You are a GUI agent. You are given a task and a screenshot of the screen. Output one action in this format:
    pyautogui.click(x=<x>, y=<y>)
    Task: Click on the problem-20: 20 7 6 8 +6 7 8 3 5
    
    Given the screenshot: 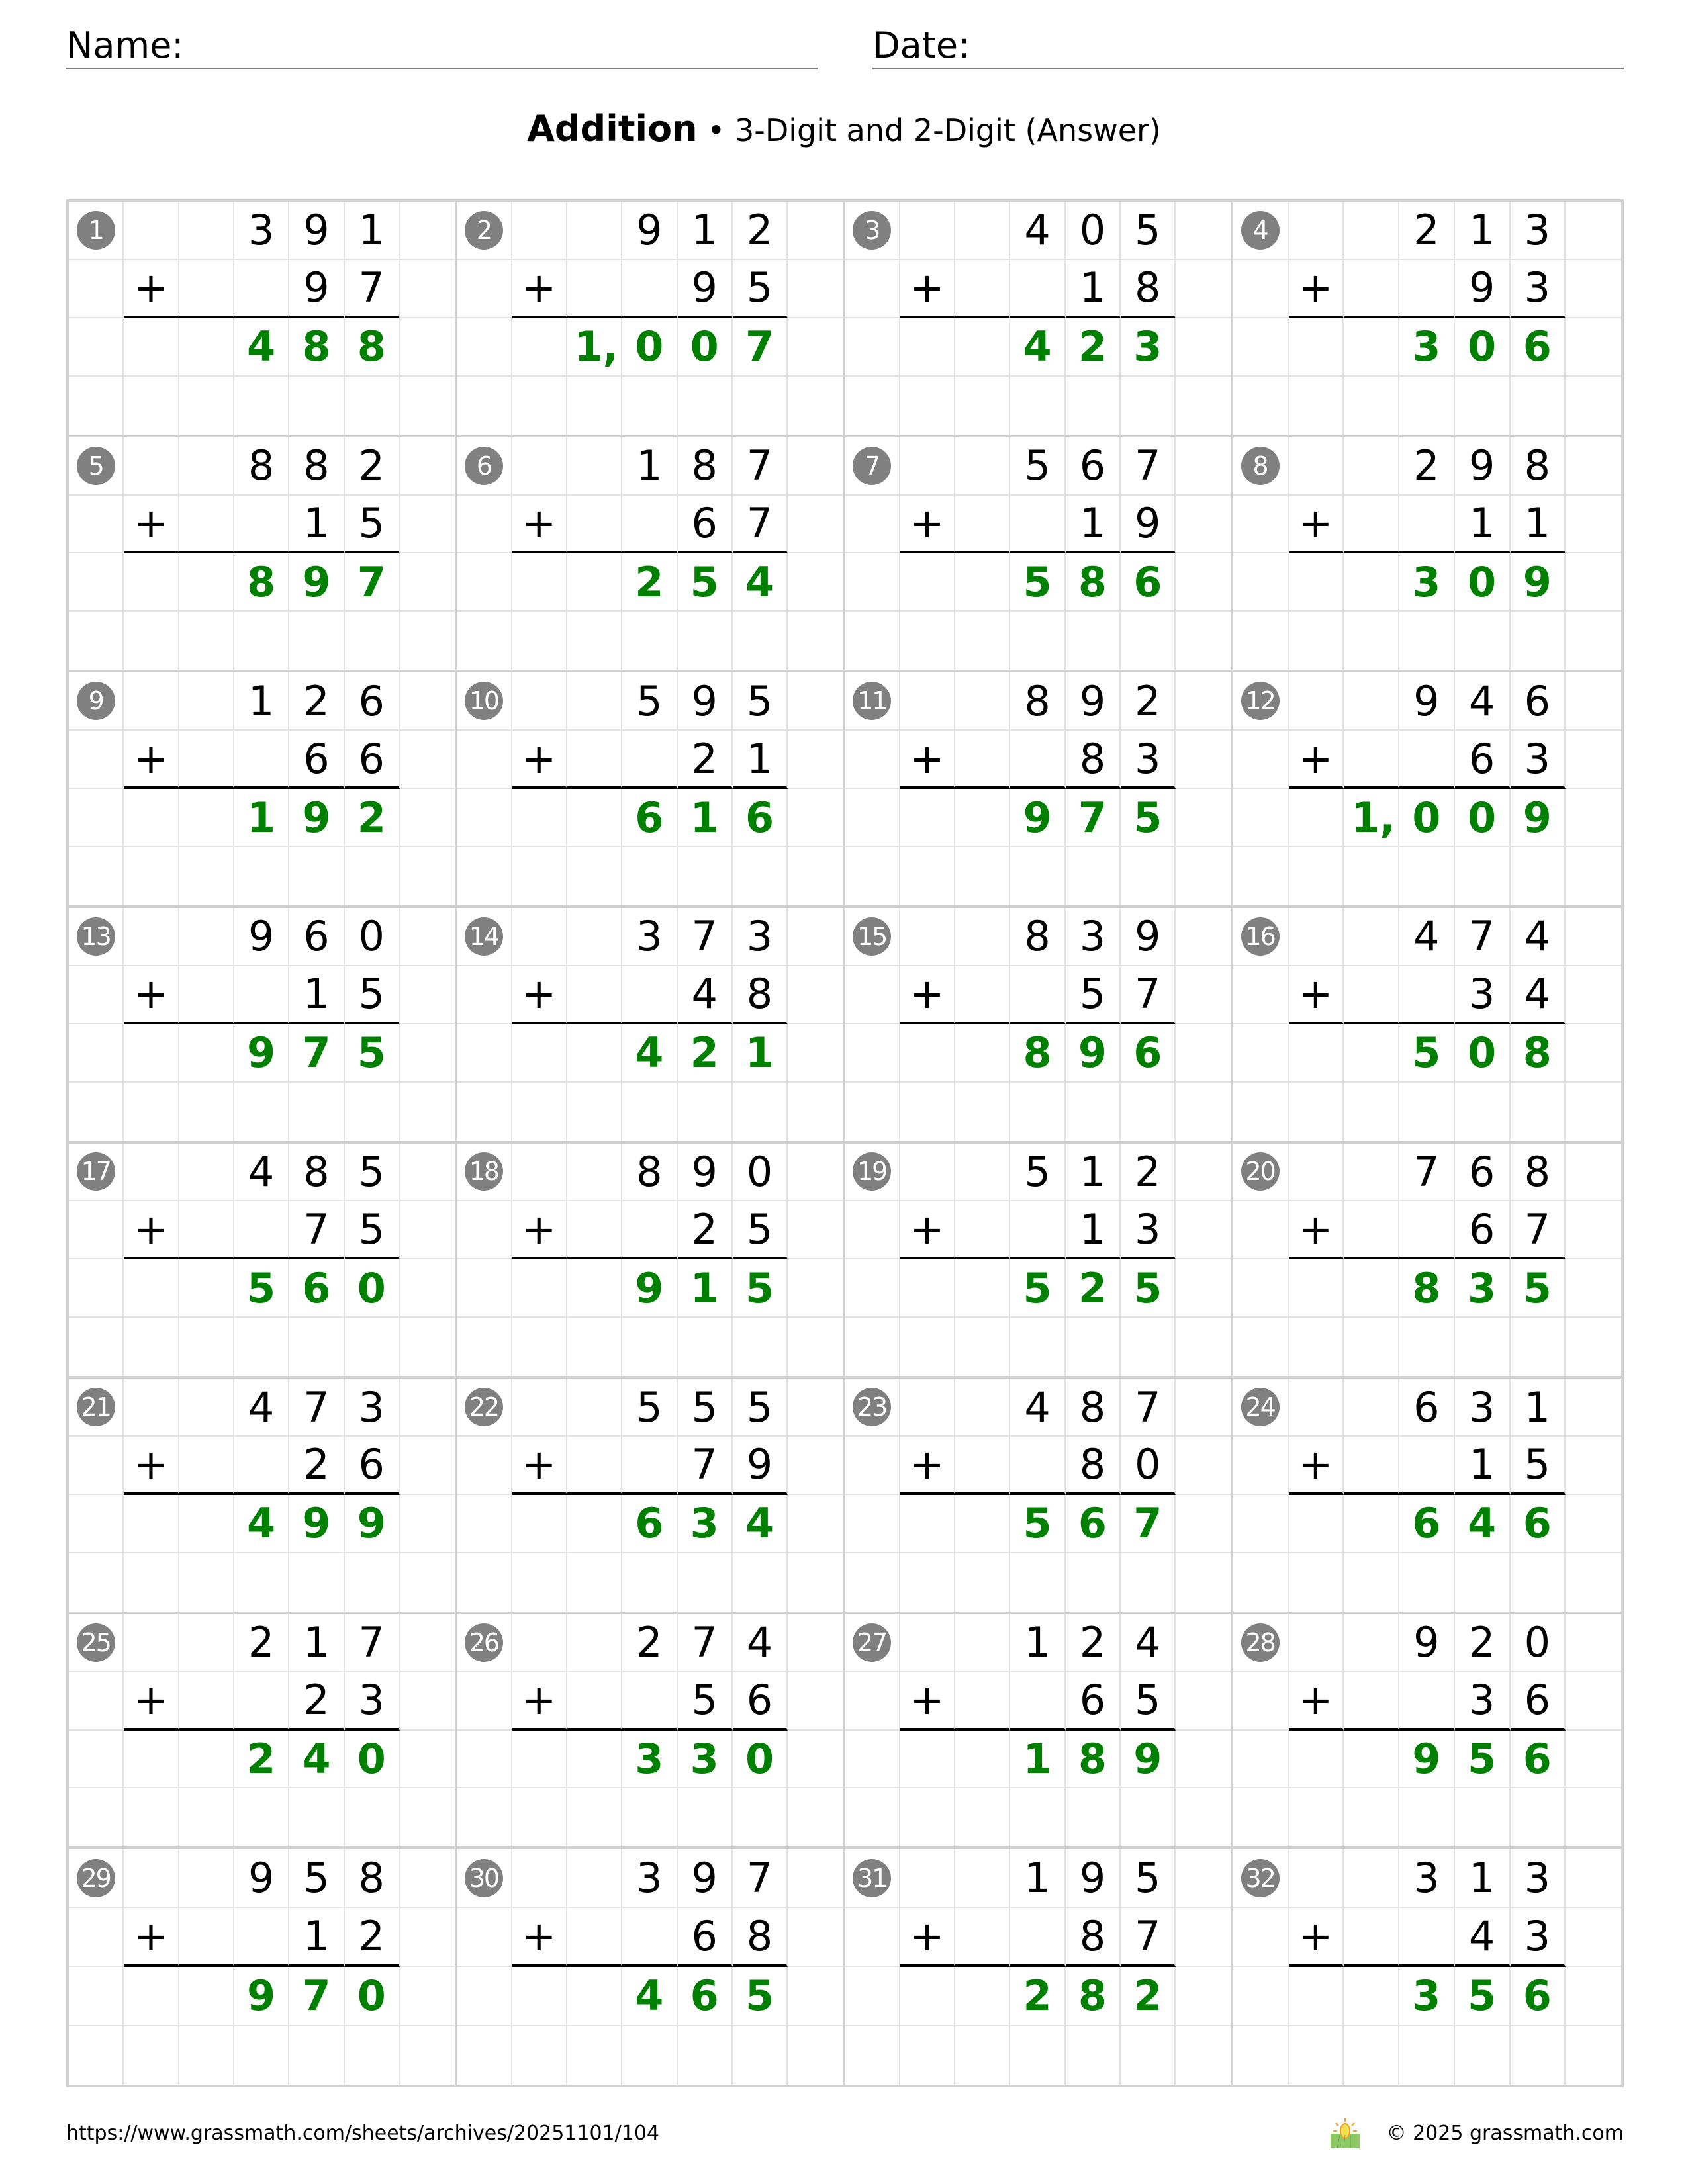 What is the action you would take?
    pyautogui.click(x=1427, y=1261)
    